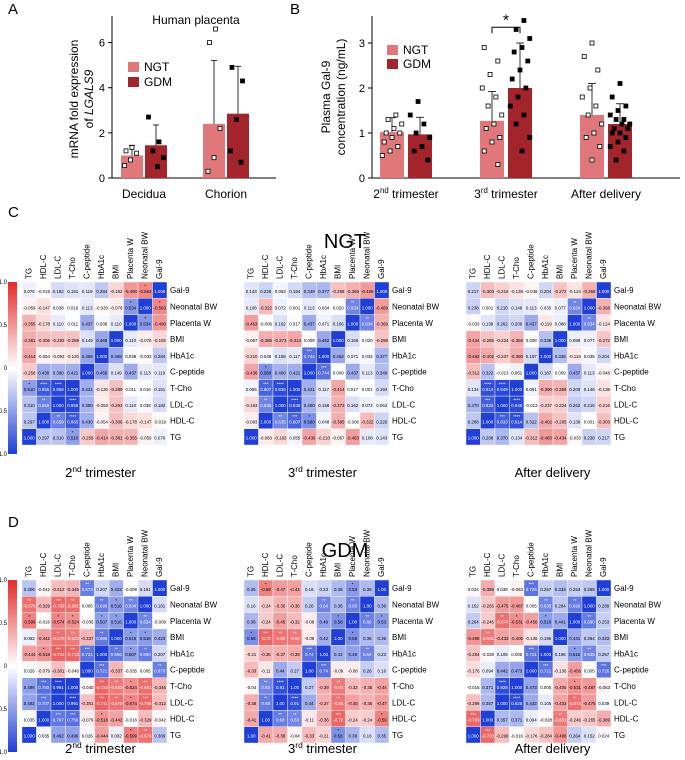 The width and height of the screenshot is (685, 760). I want to click on heatmap-cell-value: -0.41, so click(266, 736).